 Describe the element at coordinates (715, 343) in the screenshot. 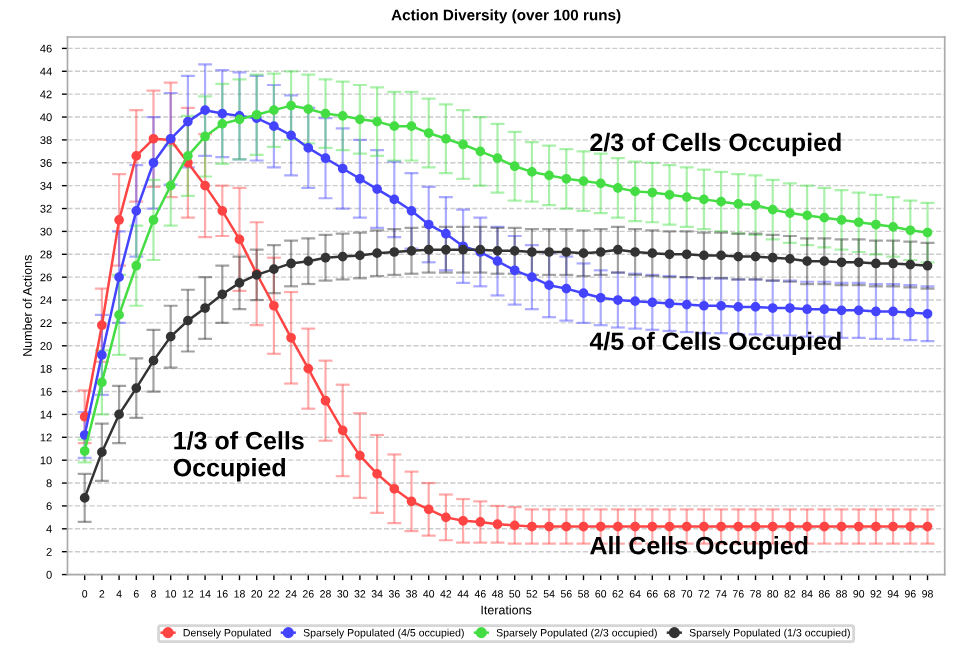

I see `annotation: 4/5 of Cells Occupied` at that location.